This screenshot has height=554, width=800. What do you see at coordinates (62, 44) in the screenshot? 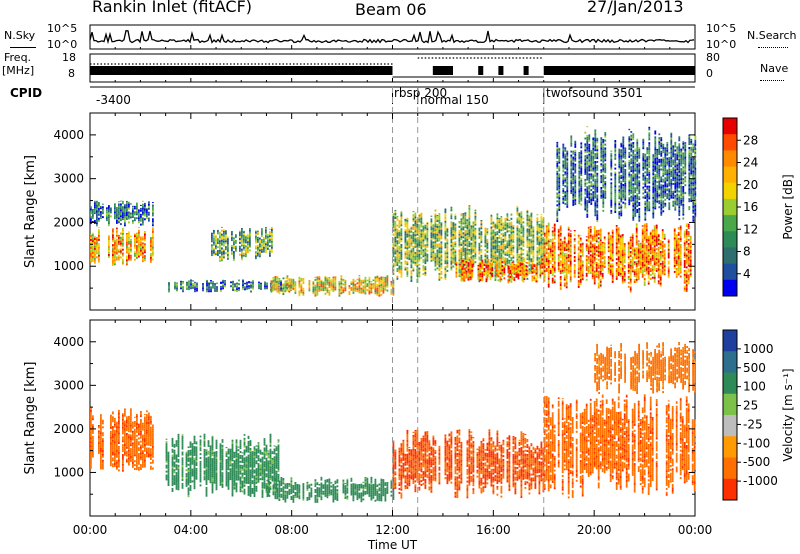
I see `nsky-tick-bottom: 10^0` at bounding box center [62, 44].